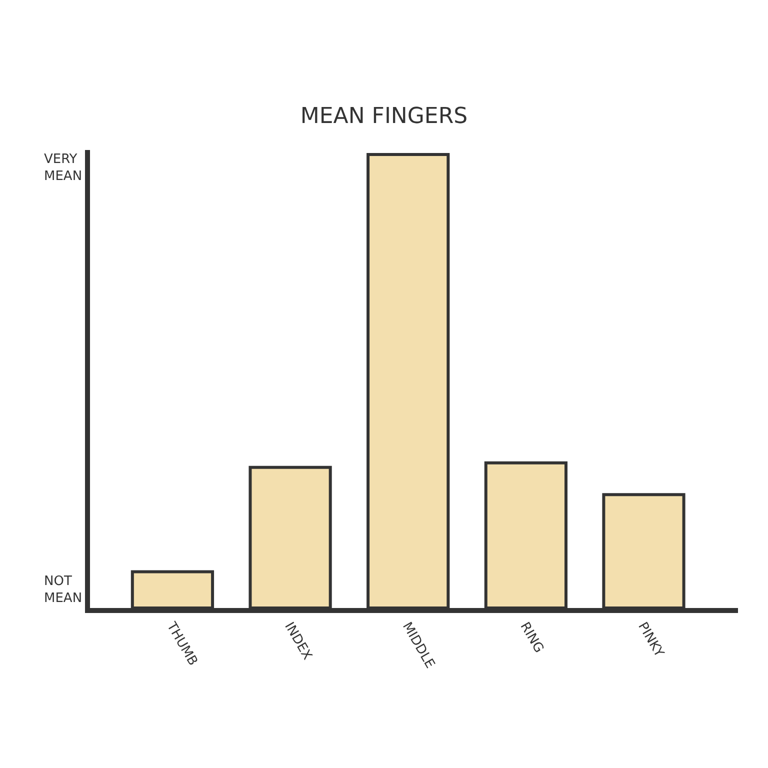 This screenshot has width=768, height=768. What do you see at coordinates (63, 590) in the screenshot?
I see `text: NOT MEAN` at bounding box center [63, 590].